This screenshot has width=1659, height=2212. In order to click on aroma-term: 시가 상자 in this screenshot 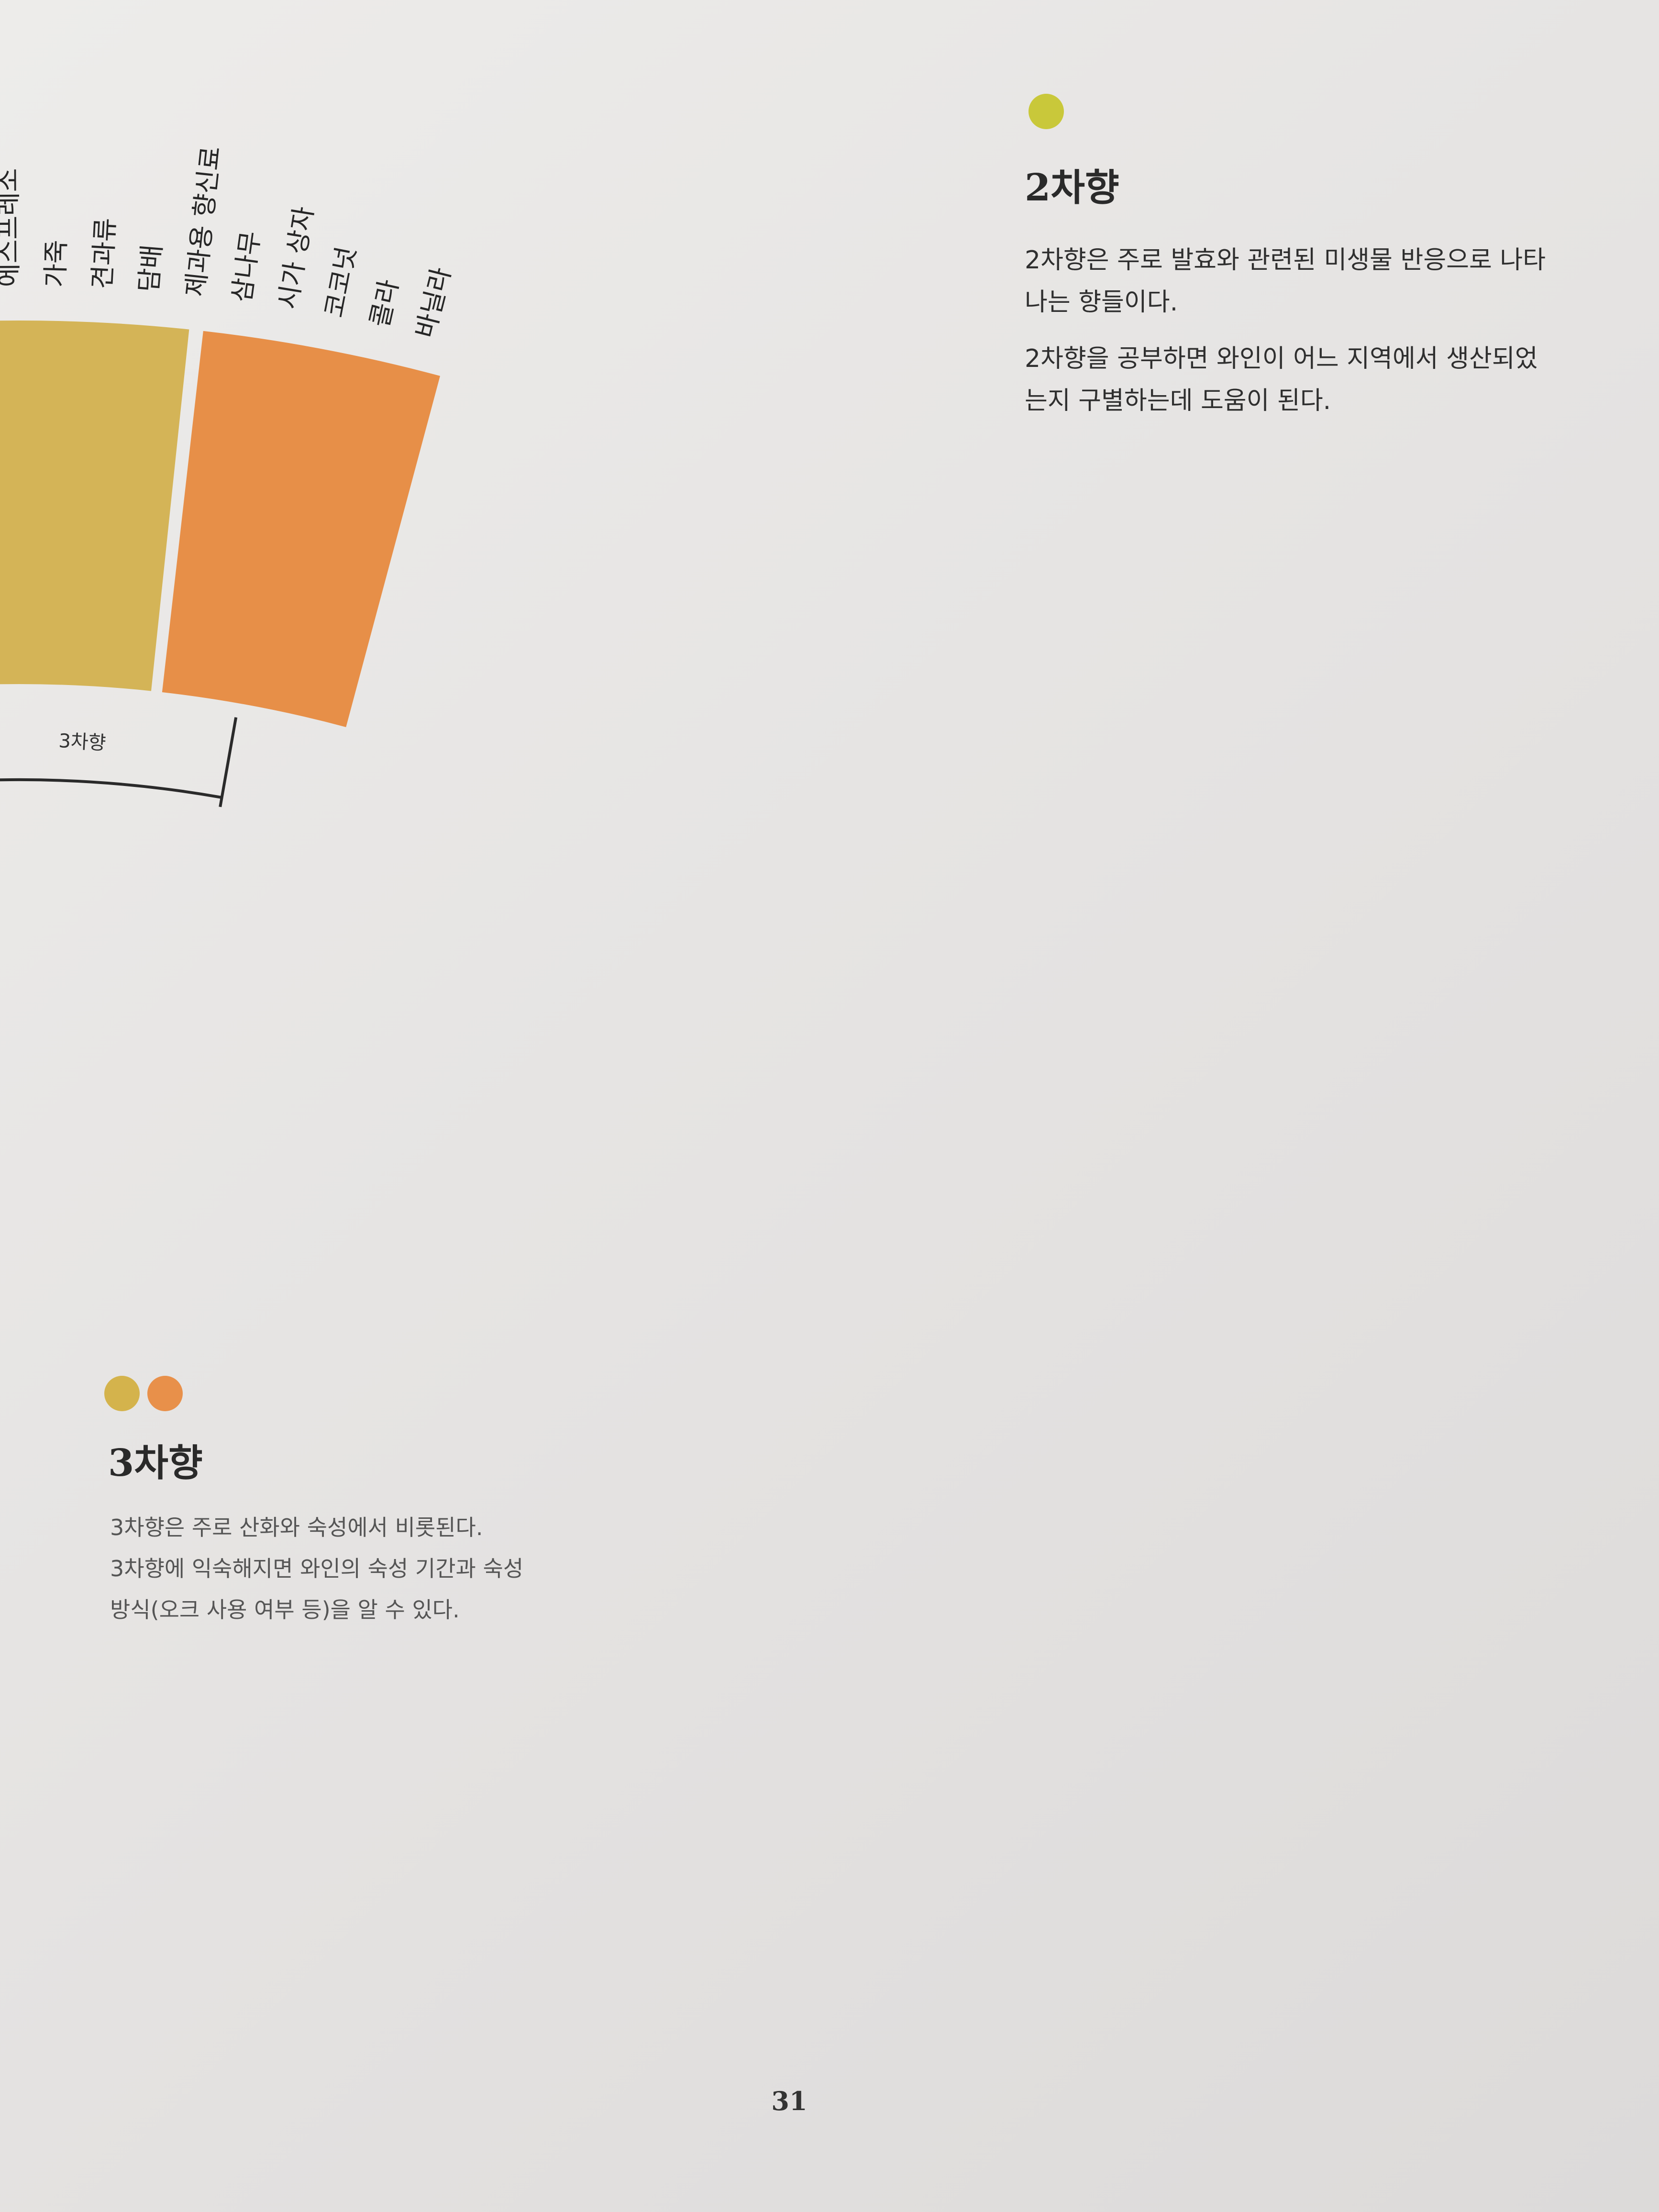, I will do `click(296, 258)`.